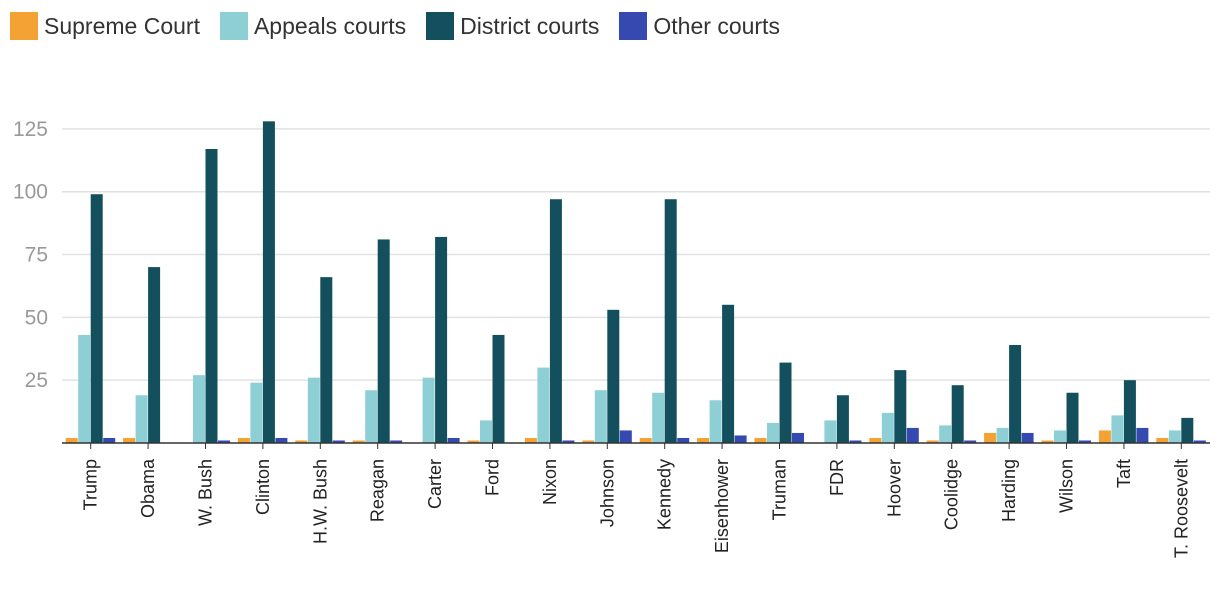  Describe the element at coordinates (550, 482) in the screenshot. I see `x-tick-label-nixon: Nixon` at that location.